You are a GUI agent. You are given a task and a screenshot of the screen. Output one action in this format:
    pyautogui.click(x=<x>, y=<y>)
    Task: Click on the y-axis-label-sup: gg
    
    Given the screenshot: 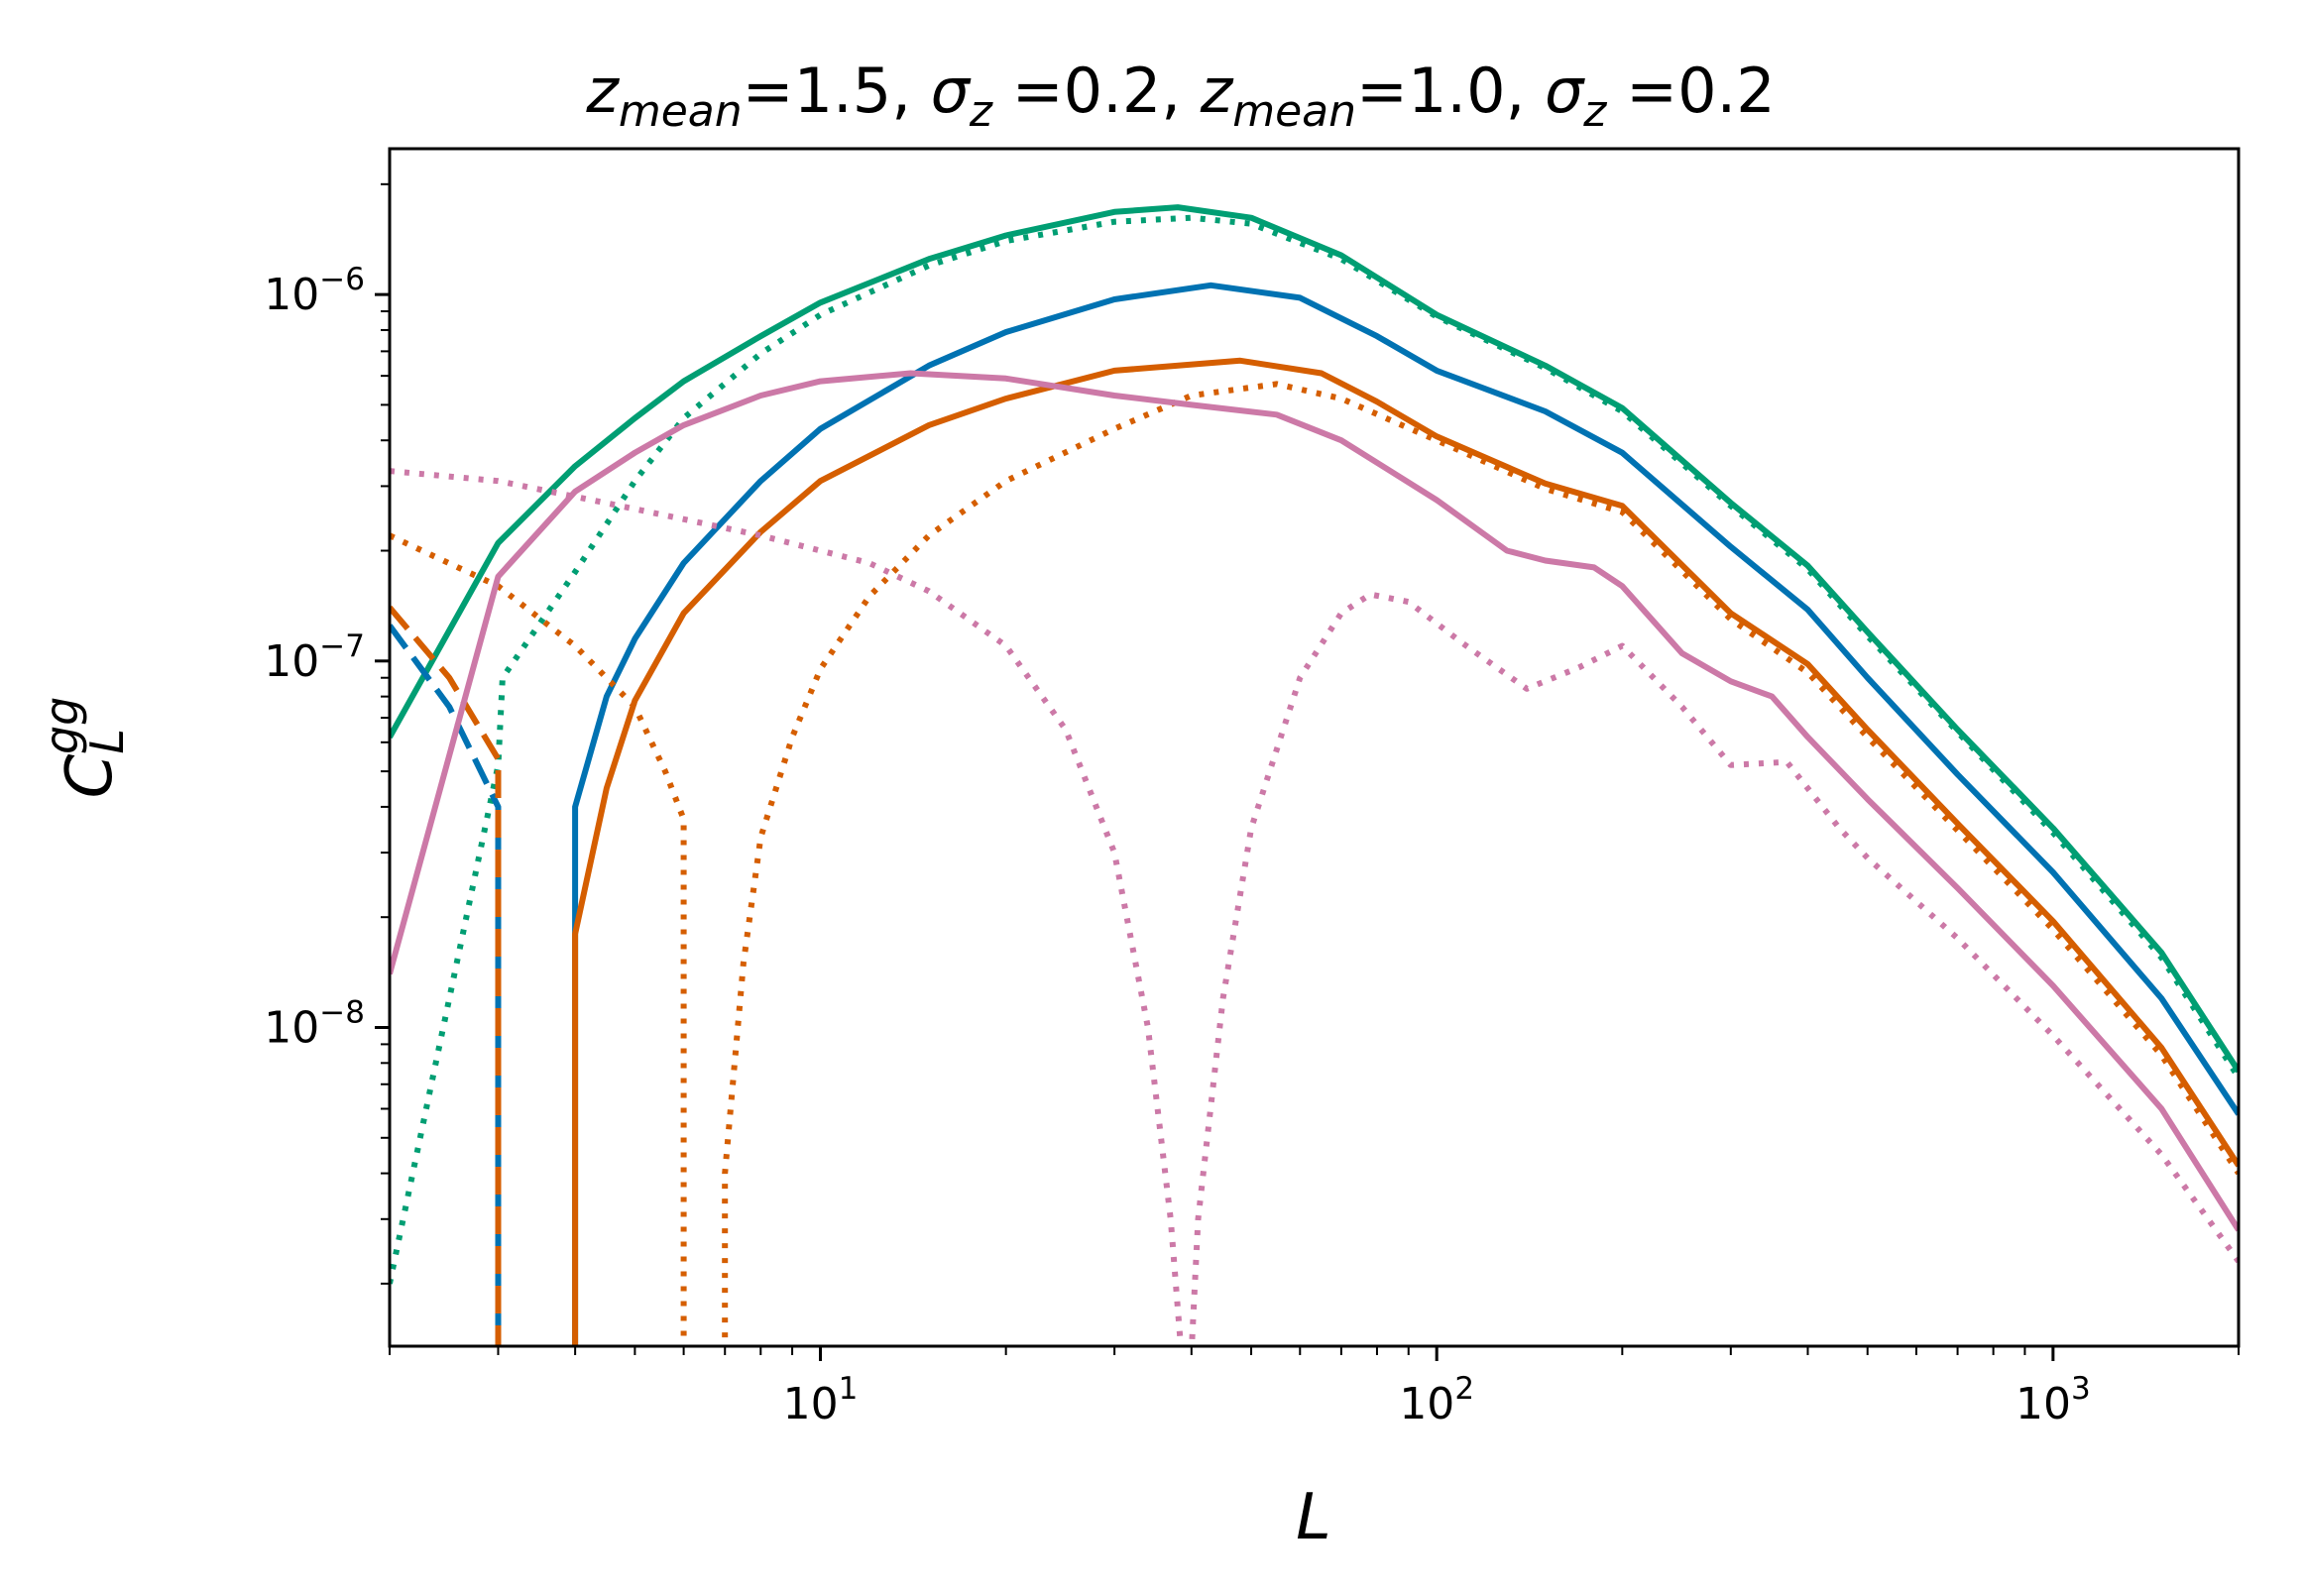 What is the action you would take?
    pyautogui.click(x=62, y=726)
    